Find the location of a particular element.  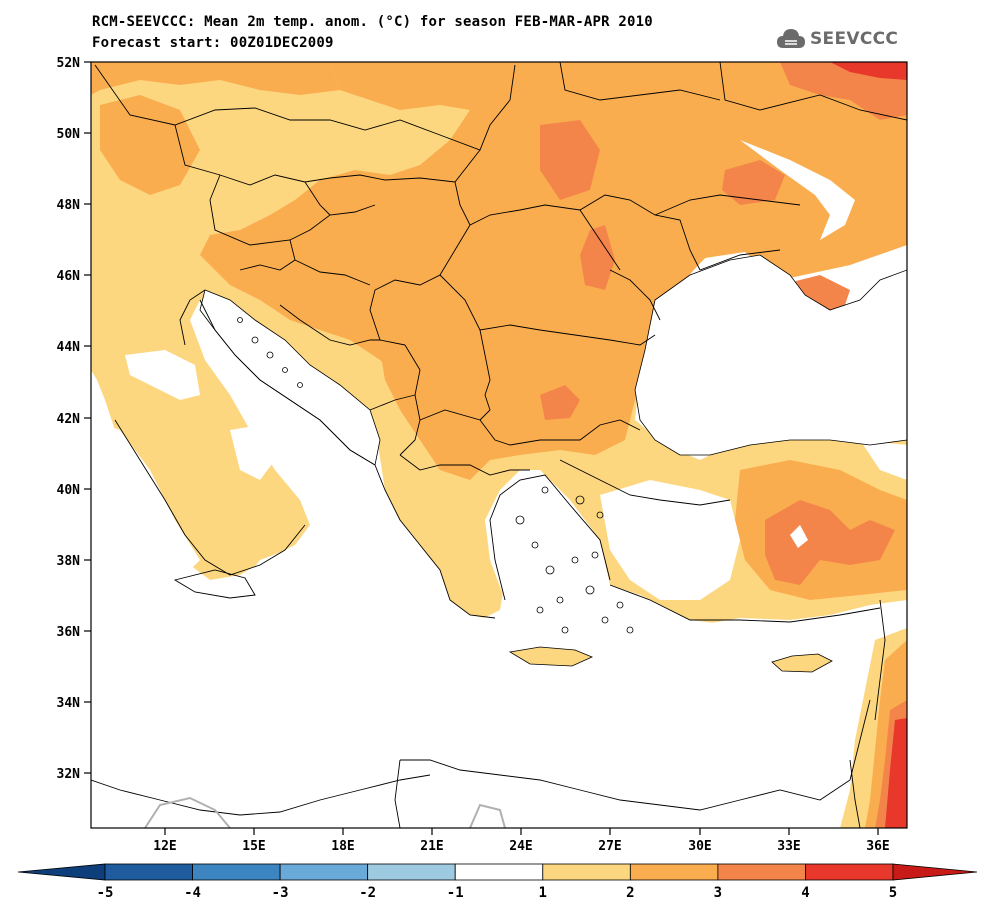

colorbar-label: -4 is located at coordinates (192, 893).